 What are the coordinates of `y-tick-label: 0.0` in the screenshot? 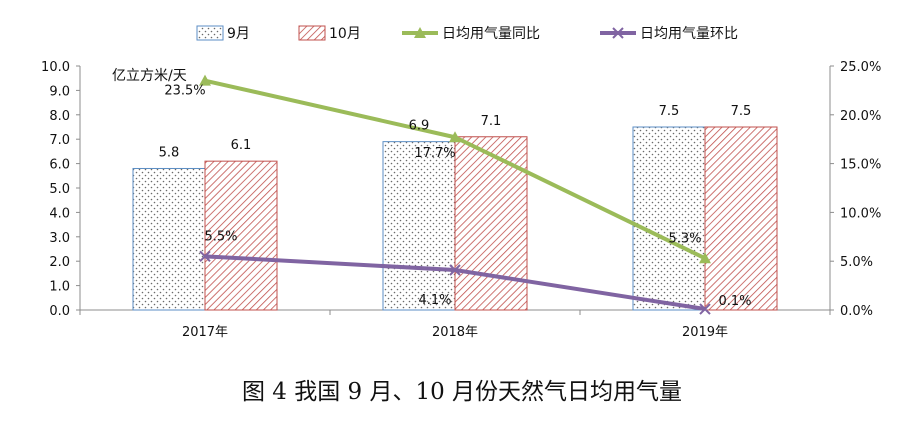 It's located at (59, 311).